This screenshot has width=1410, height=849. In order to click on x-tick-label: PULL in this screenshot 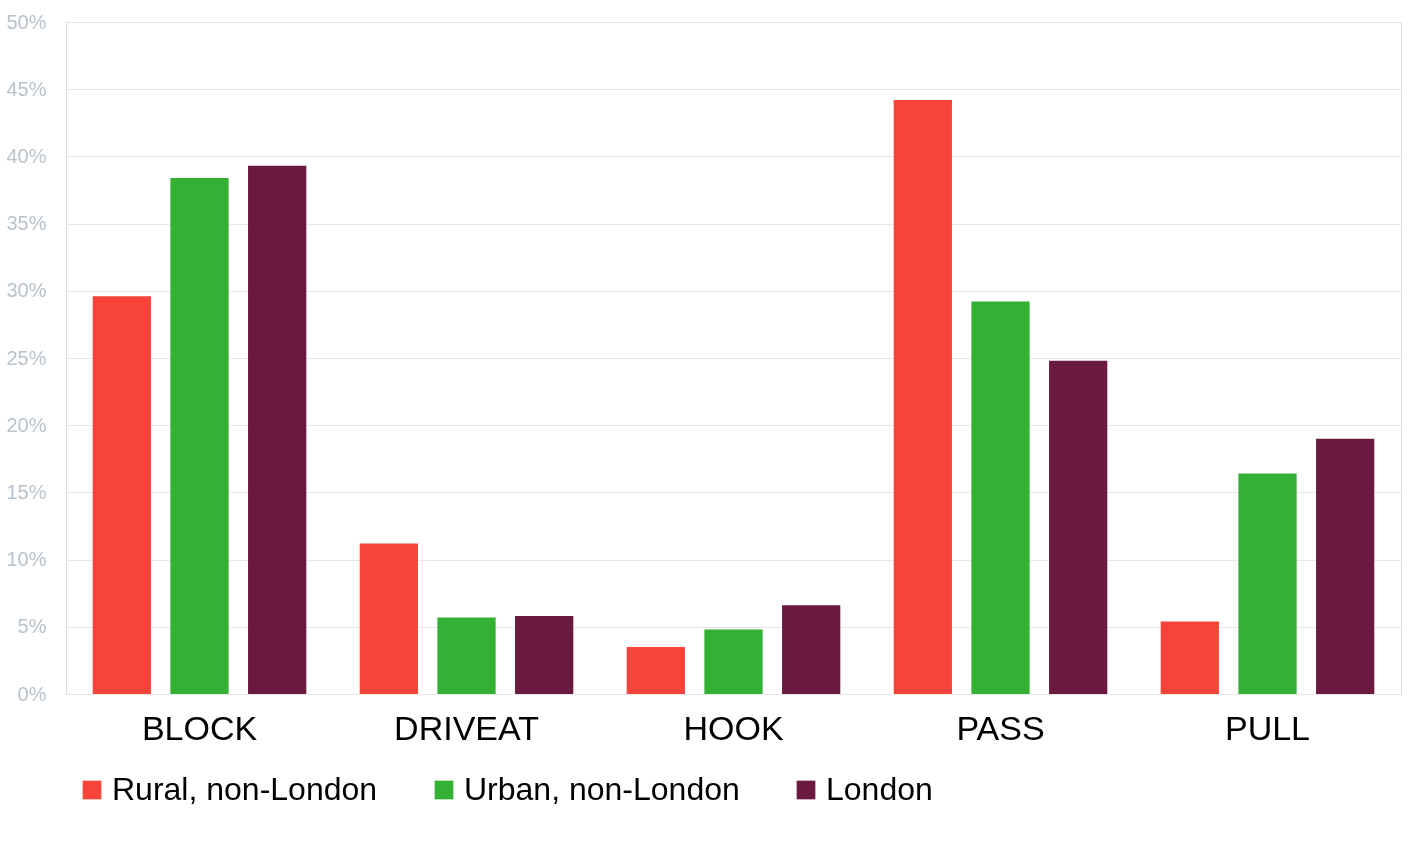, I will do `click(1267, 727)`.